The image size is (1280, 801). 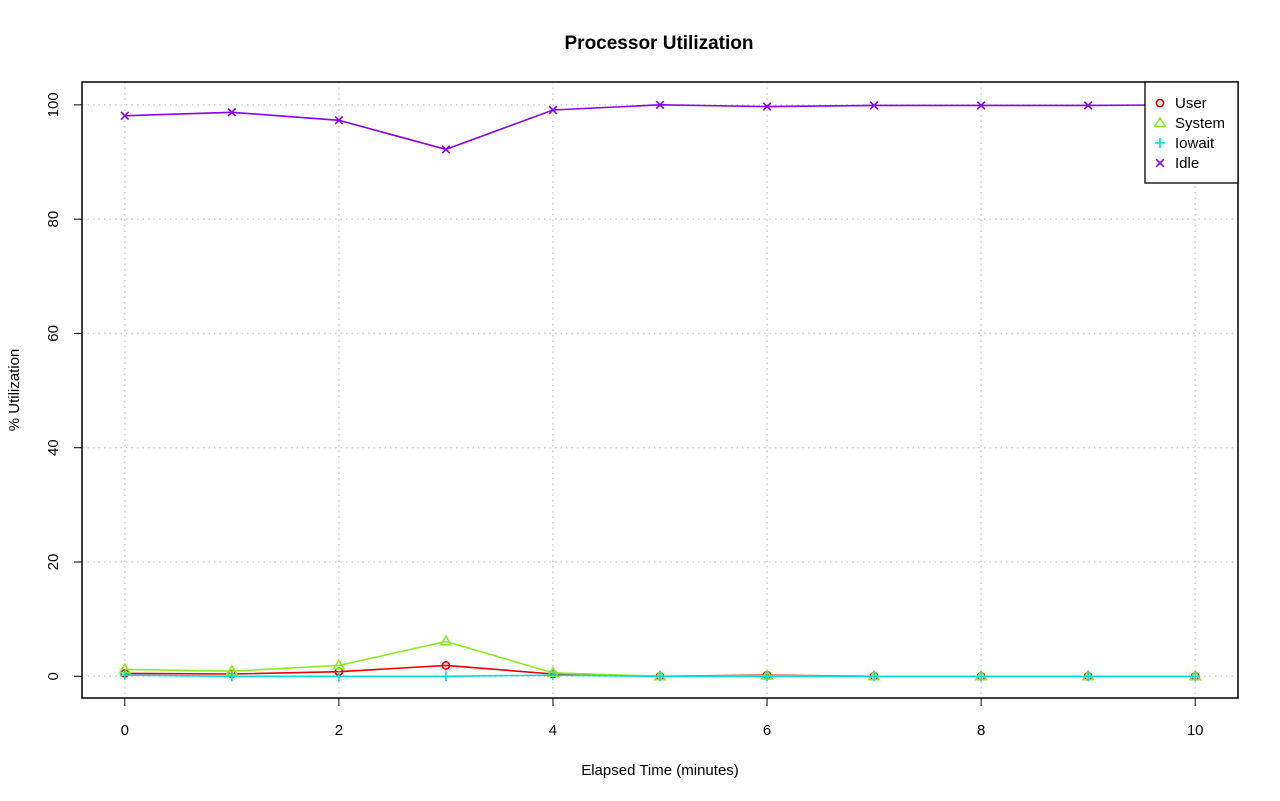 I want to click on x-axis-label: Elapsed Time (minutes), so click(x=660, y=770).